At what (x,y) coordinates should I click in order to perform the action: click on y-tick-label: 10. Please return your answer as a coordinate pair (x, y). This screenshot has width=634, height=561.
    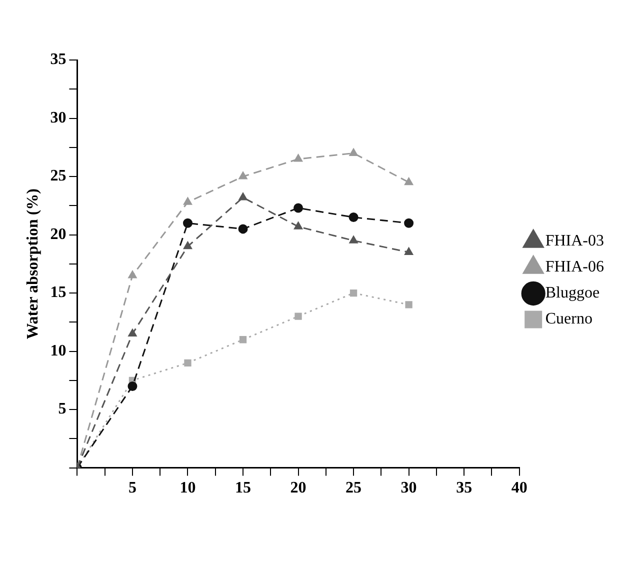
    Looking at the image, I should click on (58, 351).